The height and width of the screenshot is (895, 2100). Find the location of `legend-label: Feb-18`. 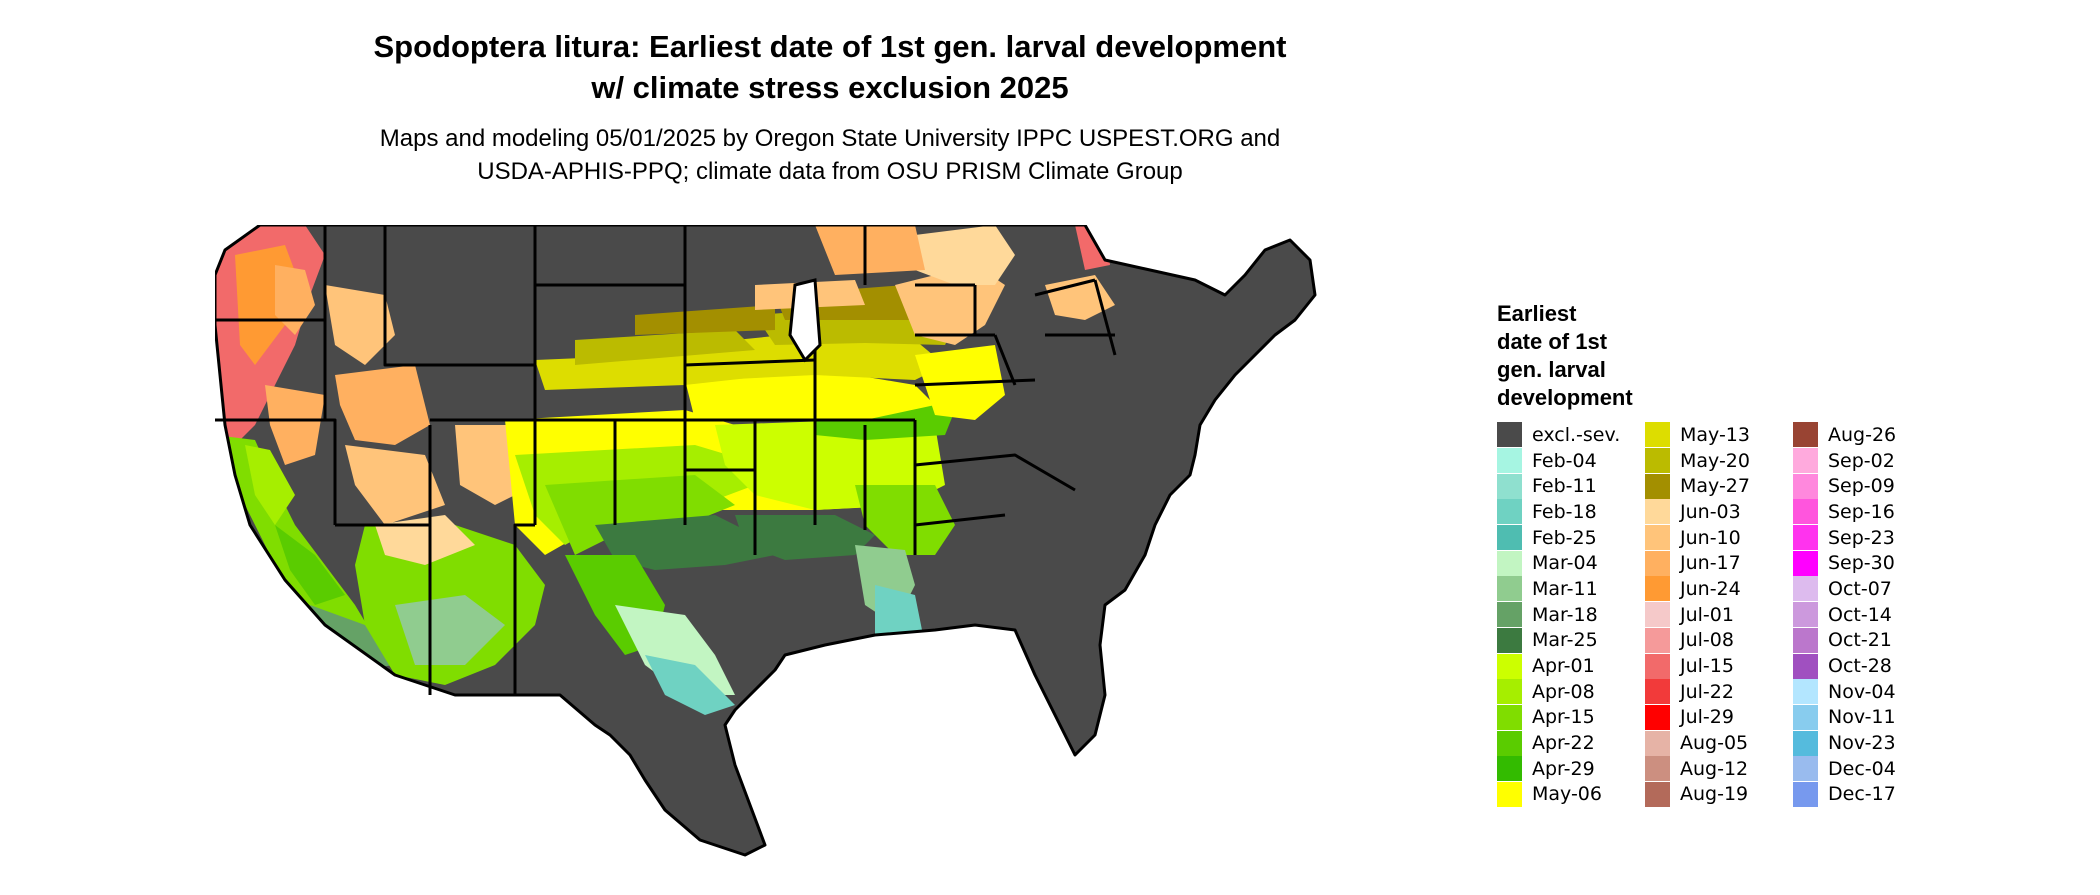

legend-label: Feb-18 is located at coordinates (1564, 511).